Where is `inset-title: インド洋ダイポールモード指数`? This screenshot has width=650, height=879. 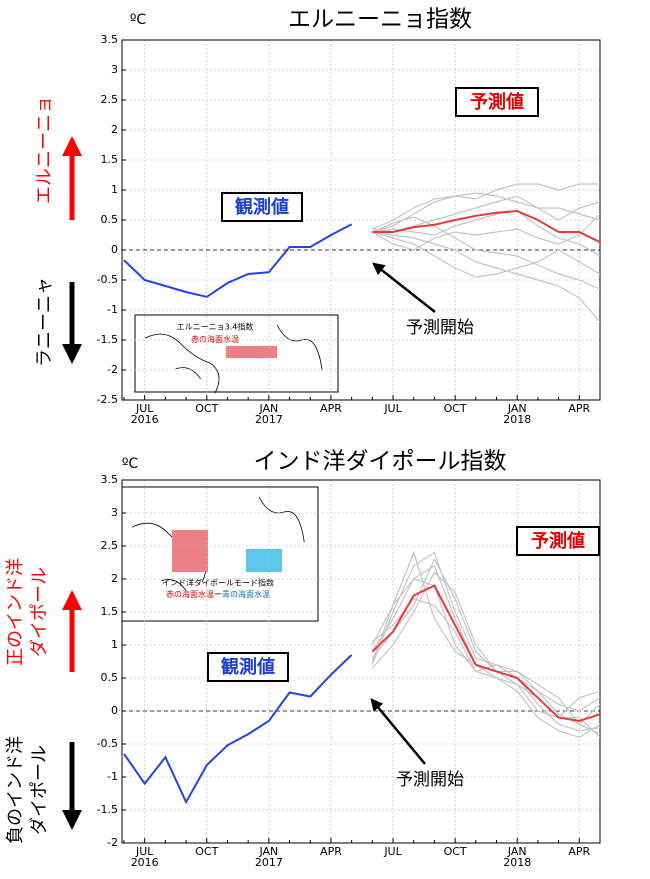
inset-title: インド洋ダイポールモード指数 is located at coordinates (218, 583).